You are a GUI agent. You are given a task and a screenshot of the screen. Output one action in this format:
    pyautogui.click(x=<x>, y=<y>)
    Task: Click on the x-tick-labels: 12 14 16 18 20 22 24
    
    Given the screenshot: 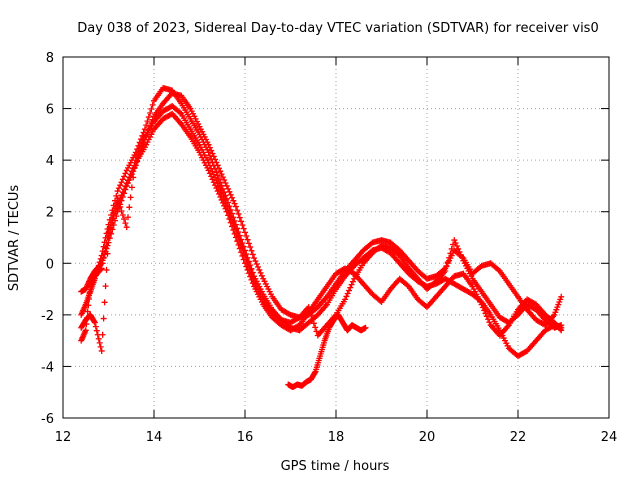 What is the action you would take?
    pyautogui.click(x=336, y=437)
    